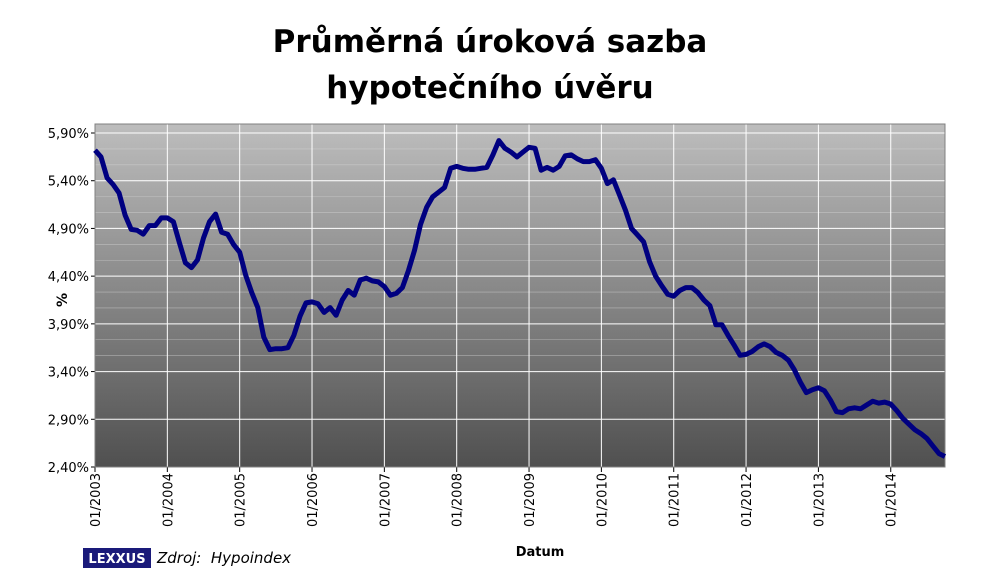 This screenshot has width=1000, height=585. I want to click on y-tick-label: 3,90%, so click(68, 325).